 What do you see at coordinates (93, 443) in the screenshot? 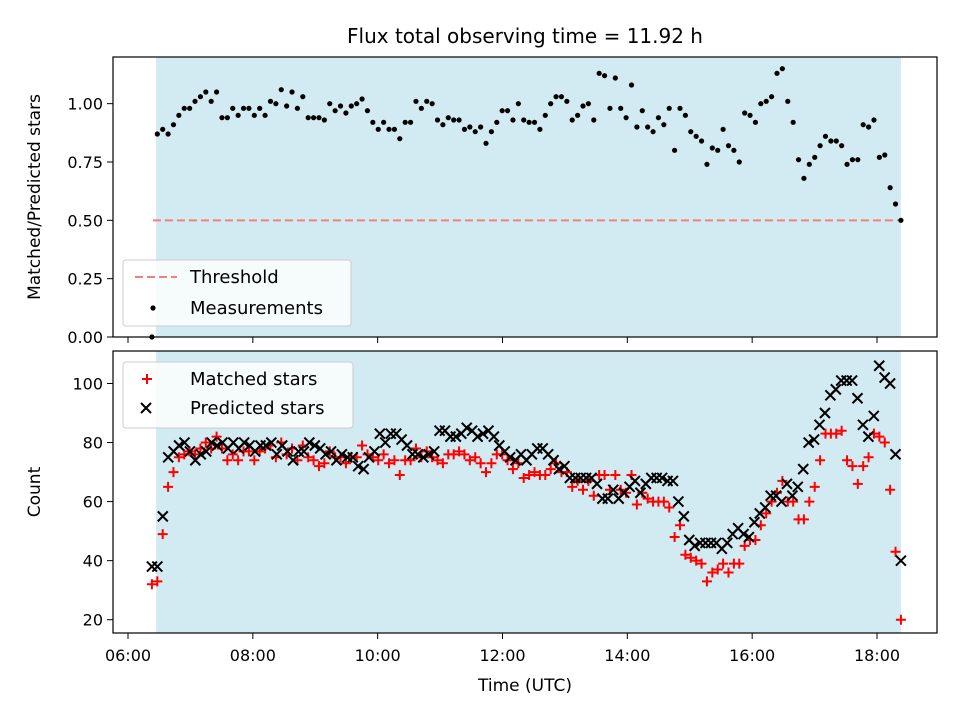
I see `y-tick-label: 80` at bounding box center [93, 443].